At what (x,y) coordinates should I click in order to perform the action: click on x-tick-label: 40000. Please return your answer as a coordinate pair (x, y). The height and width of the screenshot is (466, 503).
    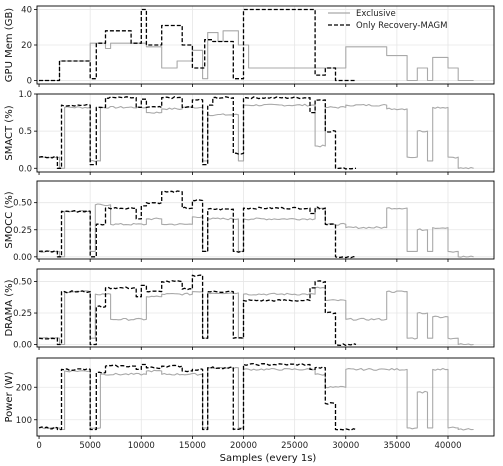
    Looking at the image, I should click on (447, 446).